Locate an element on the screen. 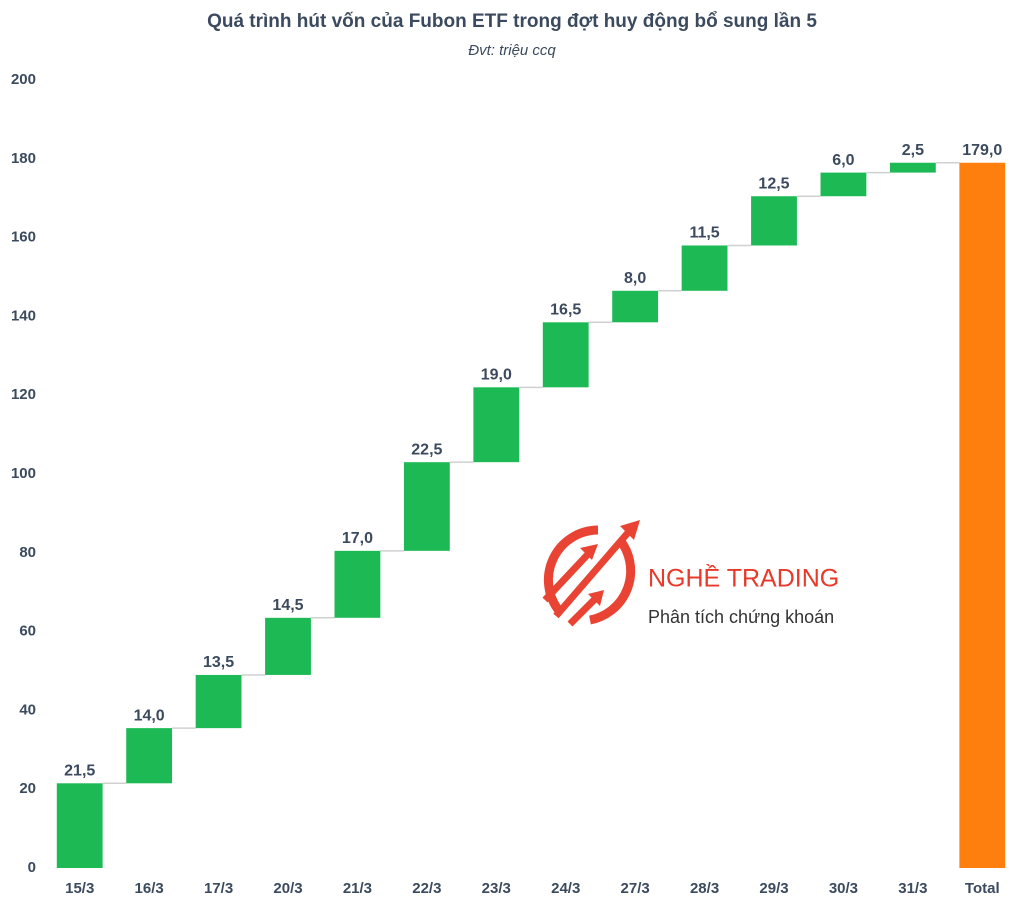 The height and width of the screenshot is (909, 1024). watermark-title: NGHỀ TRADING is located at coordinates (743, 578).